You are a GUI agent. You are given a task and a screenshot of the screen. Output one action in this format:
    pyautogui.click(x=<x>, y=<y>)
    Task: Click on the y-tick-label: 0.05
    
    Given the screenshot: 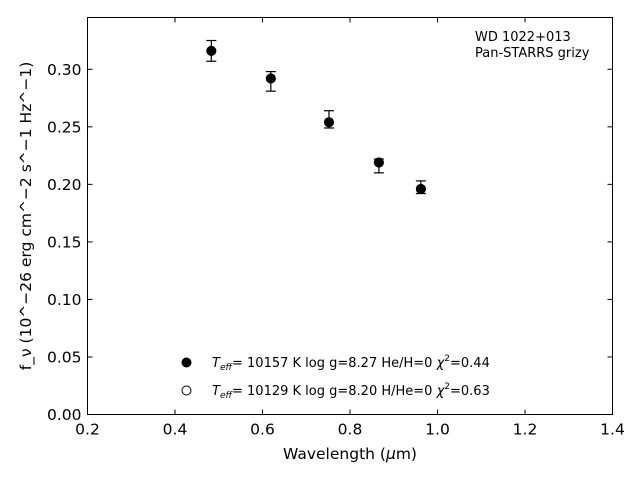 What is the action you would take?
    pyautogui.click(x=64, y=357)
    